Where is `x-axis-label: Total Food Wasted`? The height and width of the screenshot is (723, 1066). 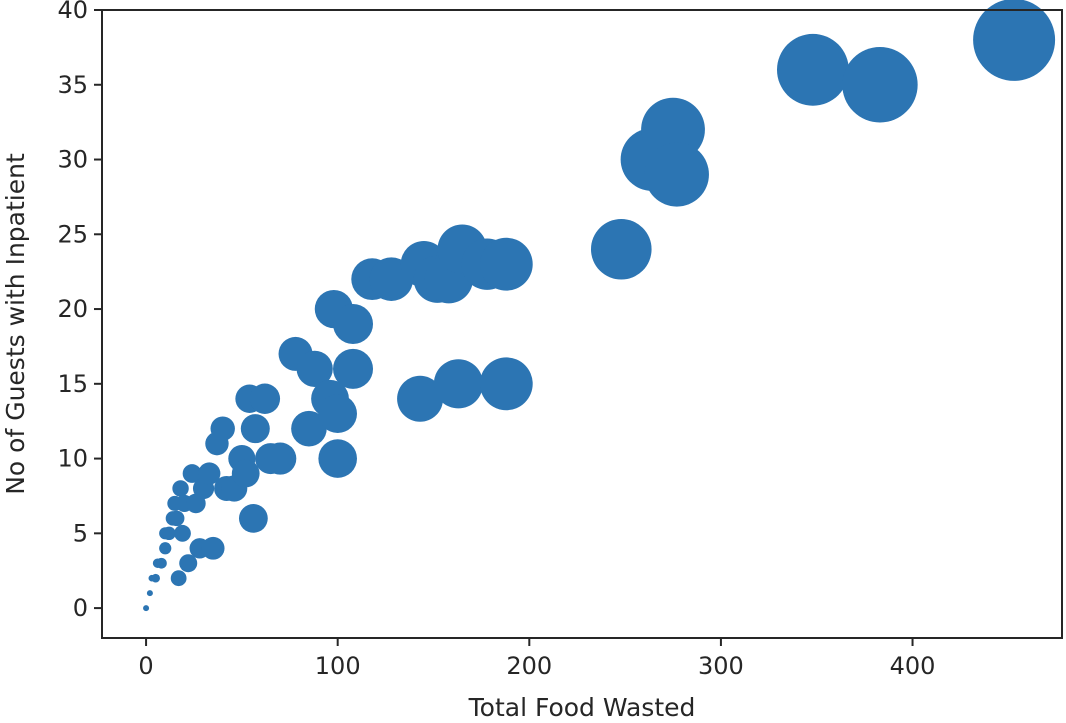 x-axis-label: Total Food Wasted is located at coordinates (582, 707).